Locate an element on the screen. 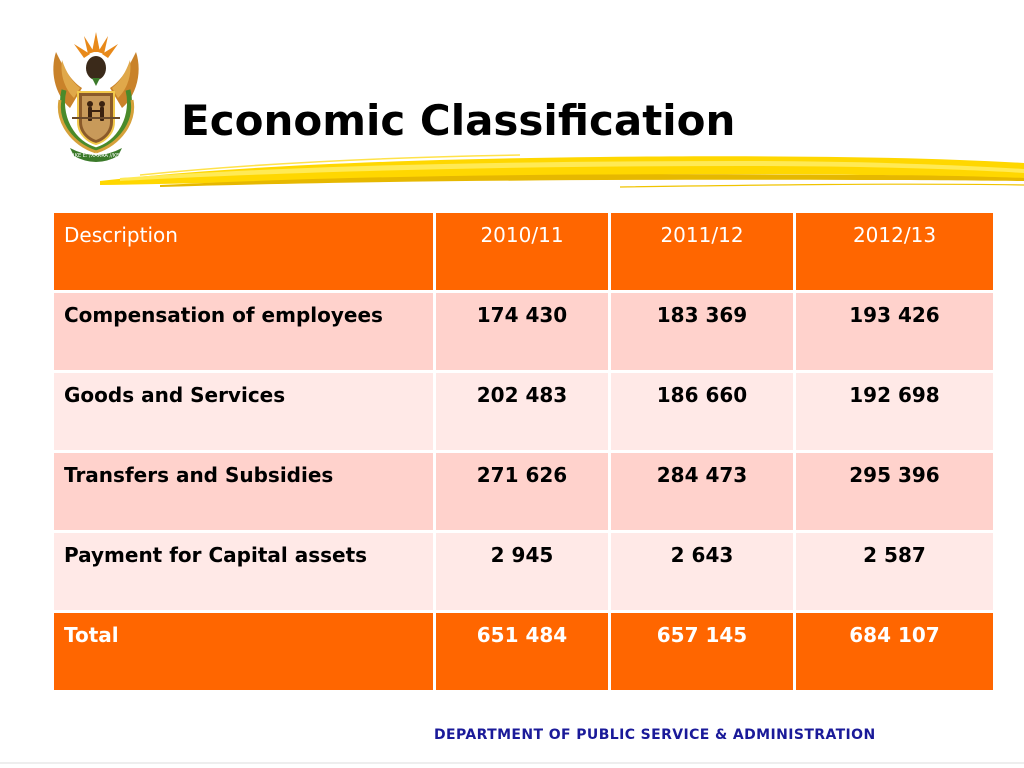 The width and height of the screenshot is (1024, 768). yellow-brush-stroke is located at coordinates (562, 171).